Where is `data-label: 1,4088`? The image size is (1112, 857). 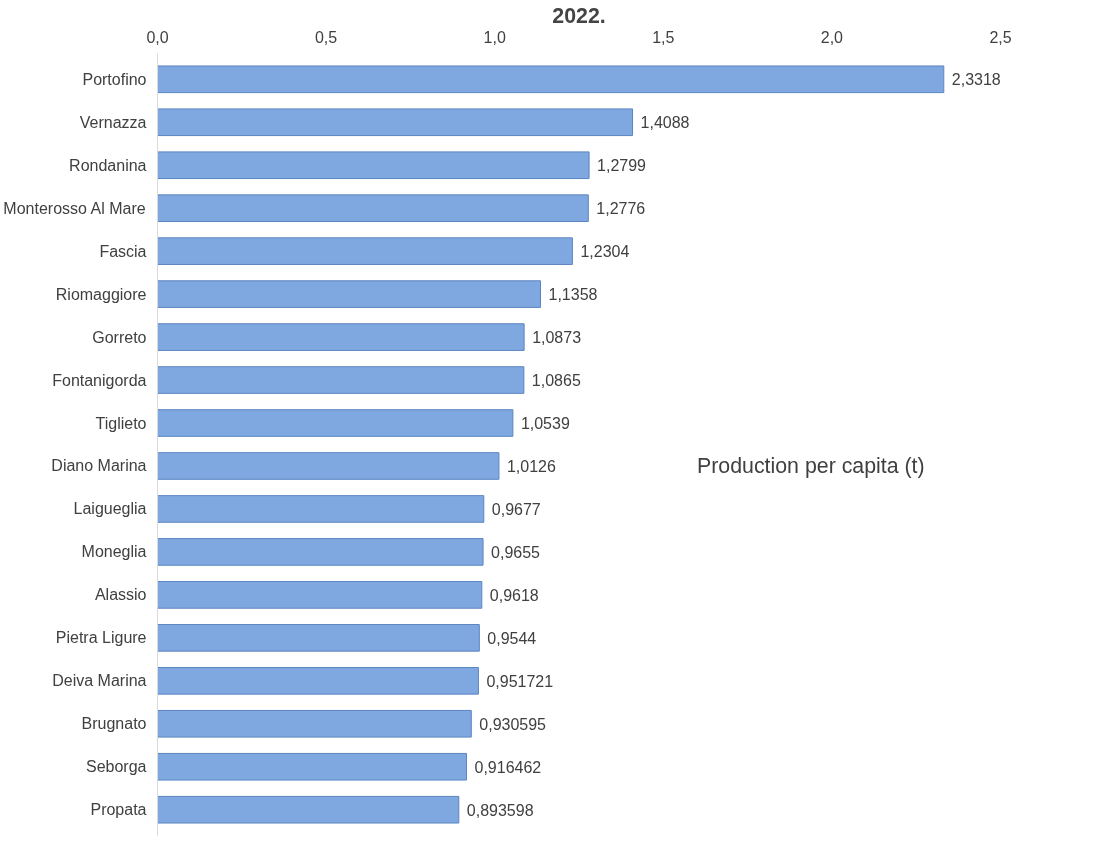 data-label: 1,4088 is located at coordinates (665, 123).